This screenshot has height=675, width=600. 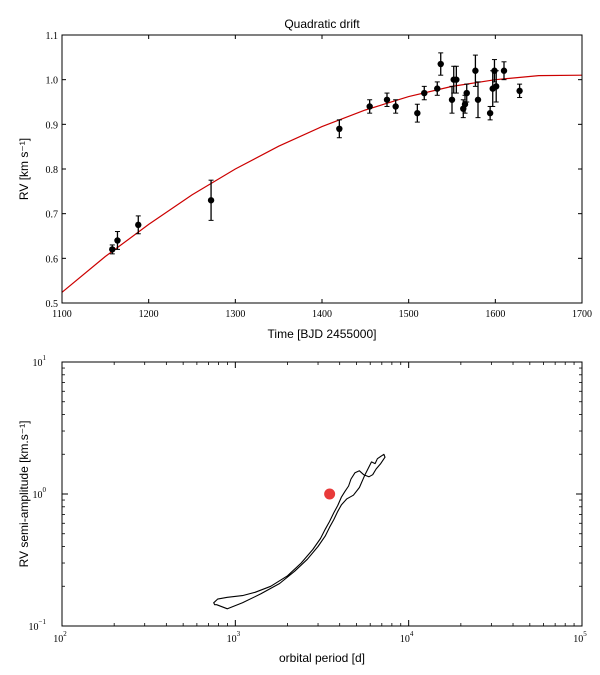 What do you see at coordinates (582, 314) in the screenshot?
I see `x-tick-label: 1700` at bounding box center [582, 314].